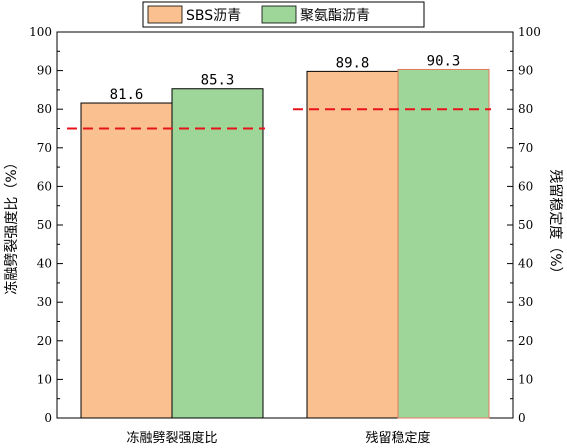 This screenshot has height=448, width=567. I want to click on y-tick-label-right: 70, so click(525, 148).